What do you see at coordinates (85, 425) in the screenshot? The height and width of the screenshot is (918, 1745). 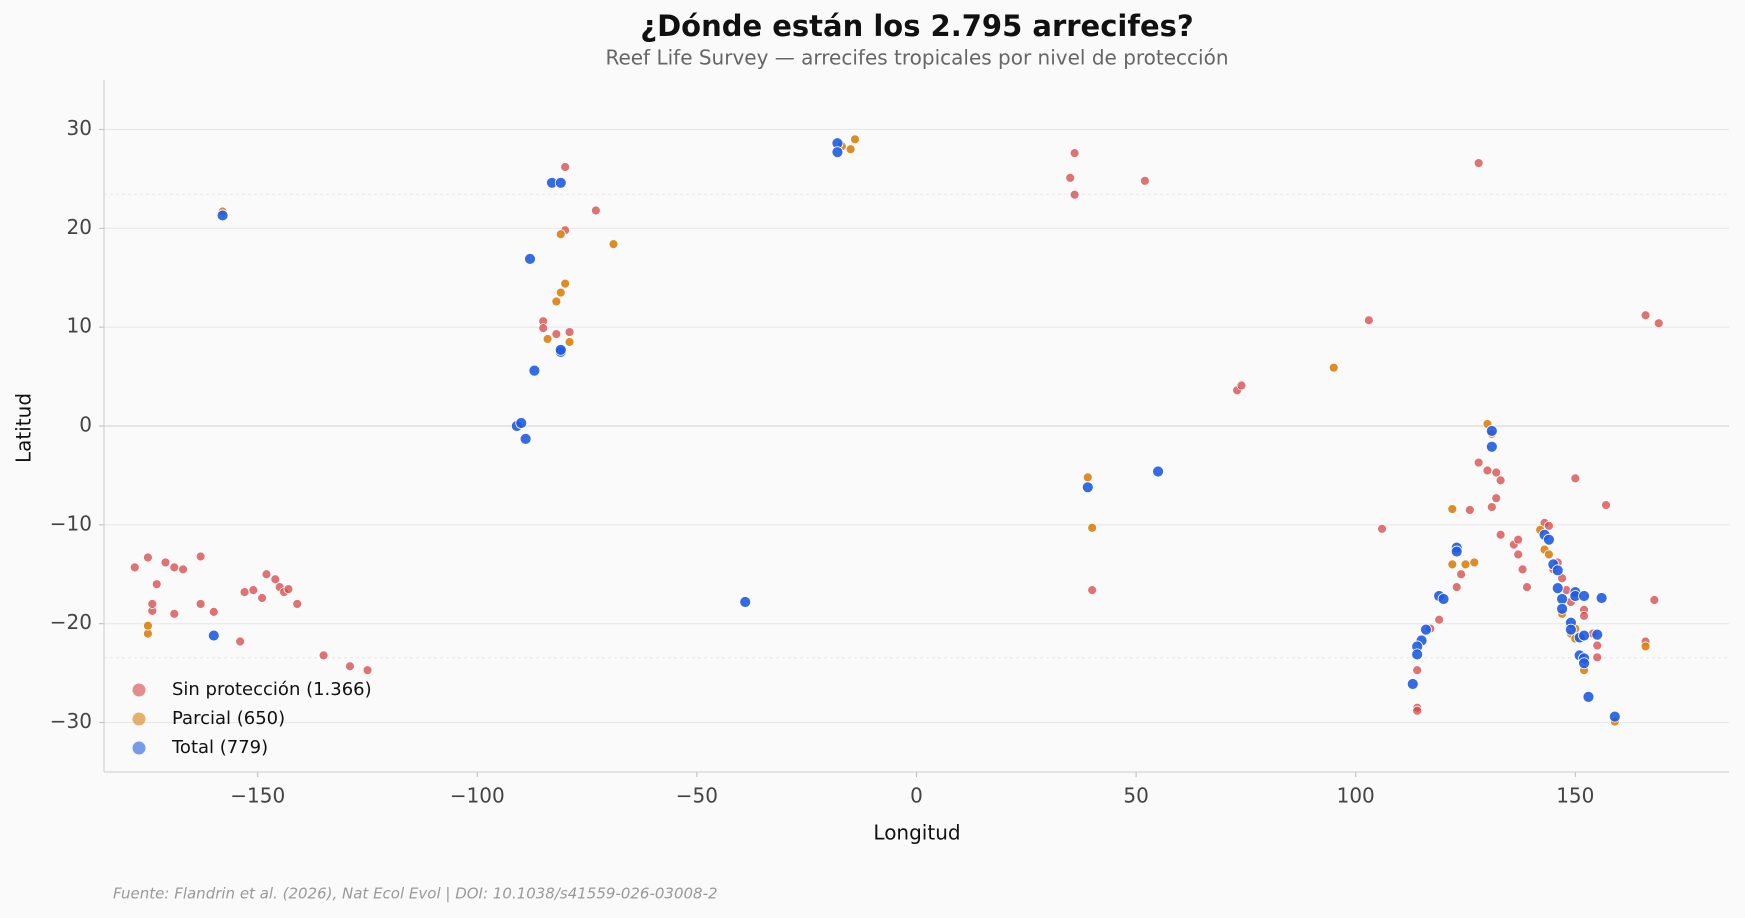 I see `y-tick-label: 0` at bounding box center [85, 425].